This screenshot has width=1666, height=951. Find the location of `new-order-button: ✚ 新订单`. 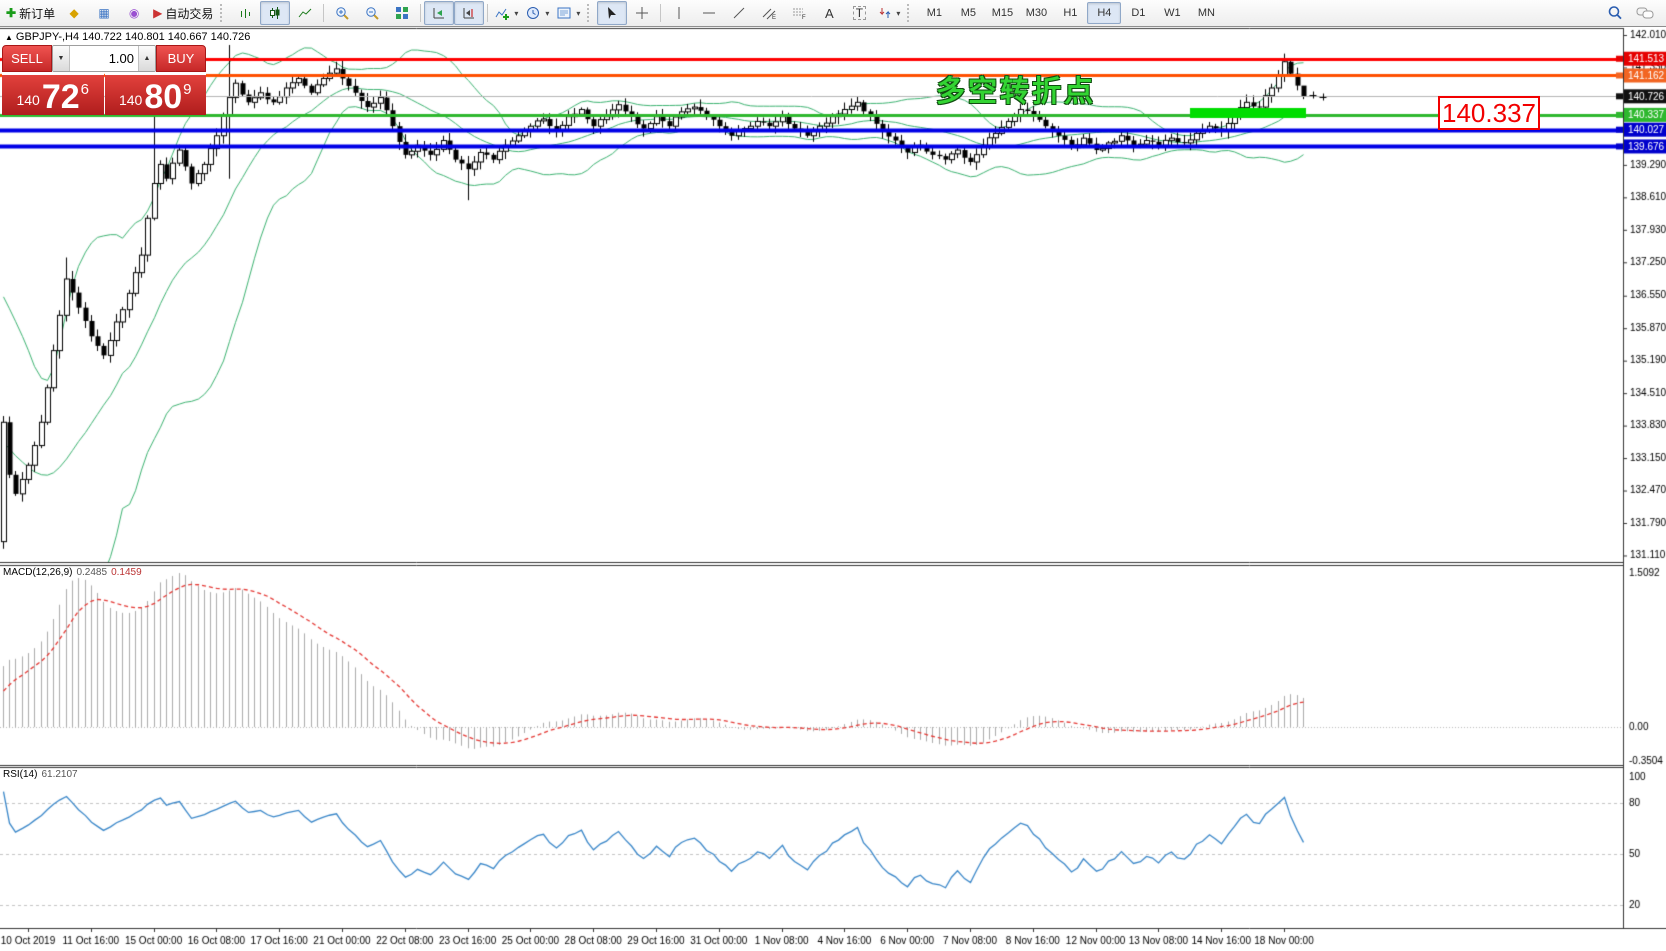

new-order-button: ✚ 新订单 is located at coordinates (30, 13).